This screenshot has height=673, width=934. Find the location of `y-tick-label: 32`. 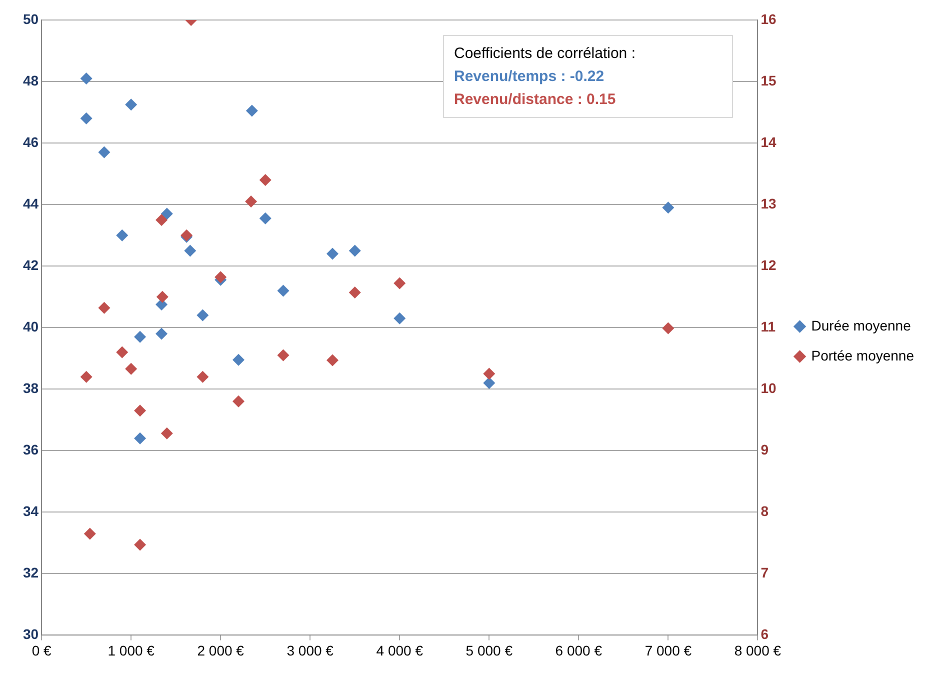

y-tick-label: 32 is located at coordinates (30, 572).